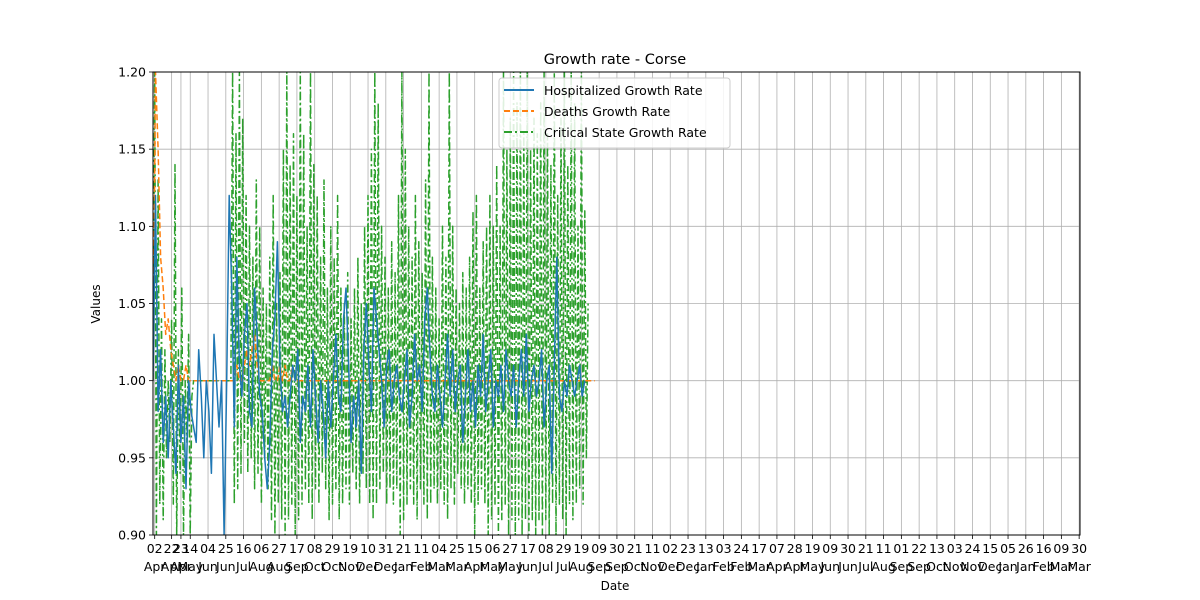 This screenshot has height=600, width=1200. I want to click on y-axis-label: Values, so click(96, 303).